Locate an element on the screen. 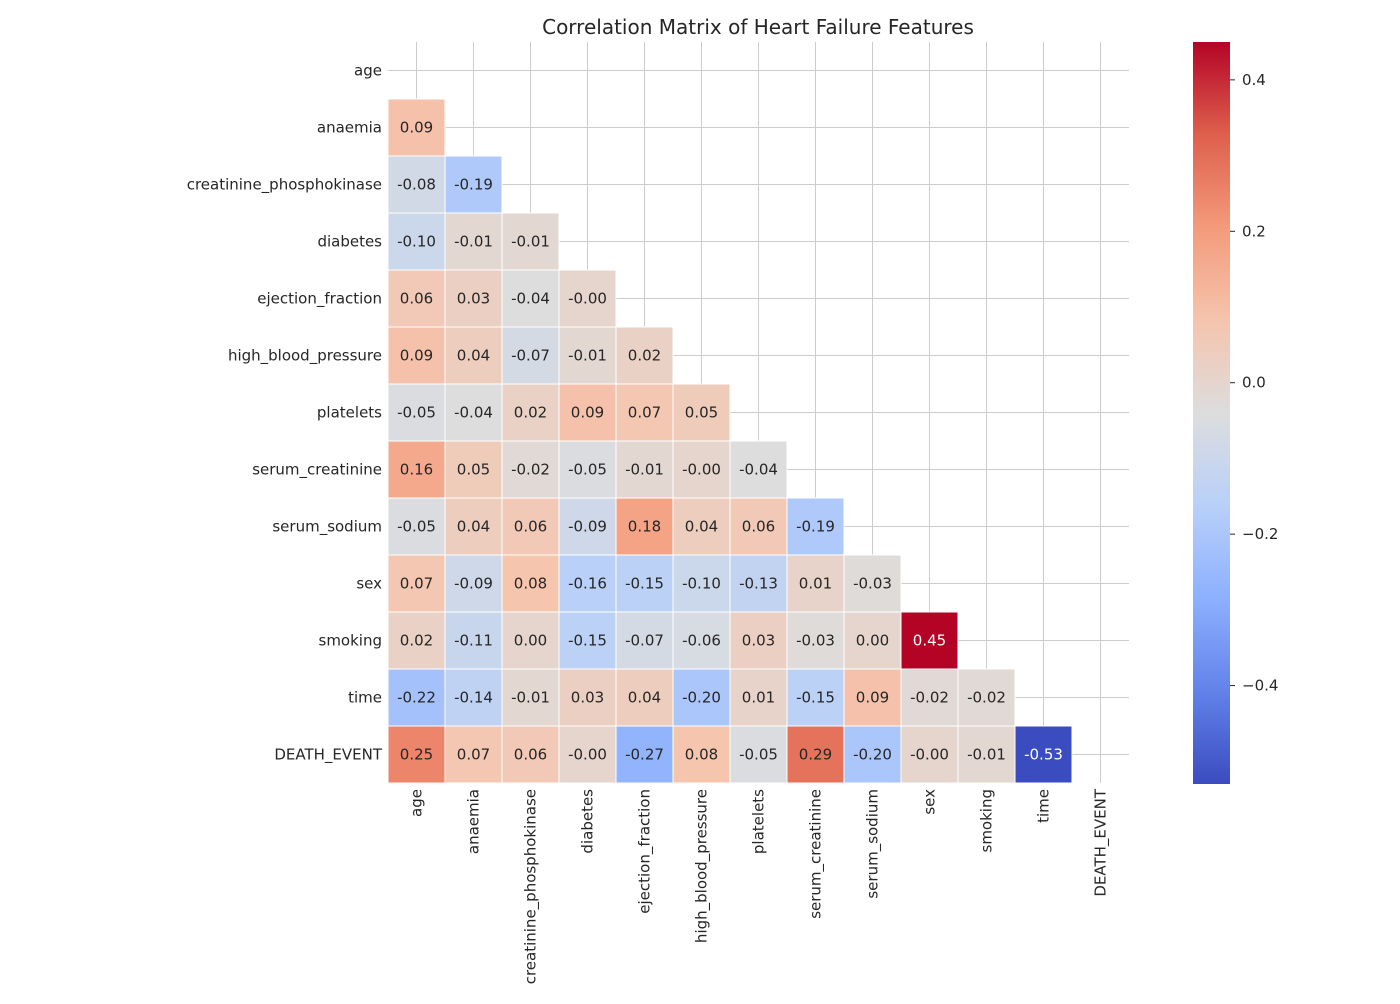 Image resolution: width=1400 pixels, height=1004 pixels. cell-value-label: -0.06 is located at coordinates (701, 641).